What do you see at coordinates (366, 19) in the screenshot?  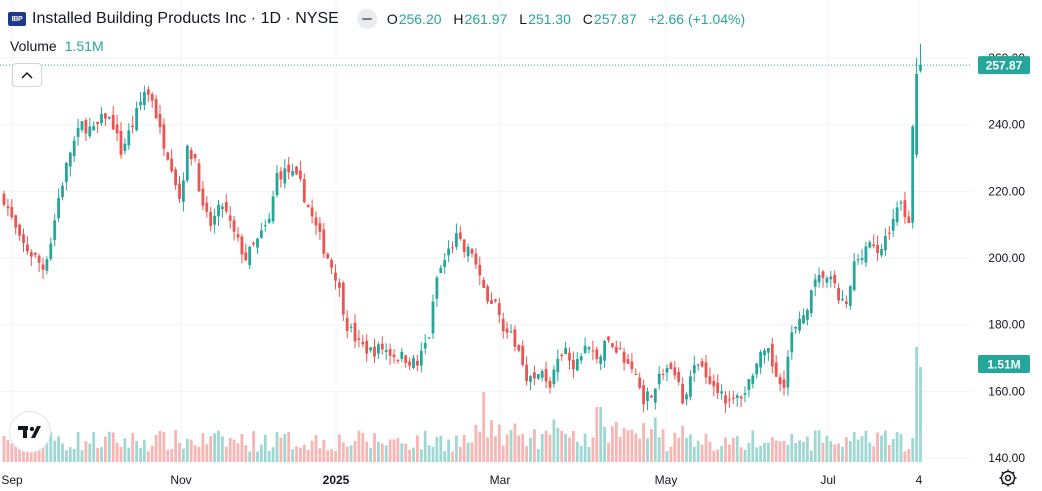 I see `visibility-toggle-icon` at bounding box center [366, 19].